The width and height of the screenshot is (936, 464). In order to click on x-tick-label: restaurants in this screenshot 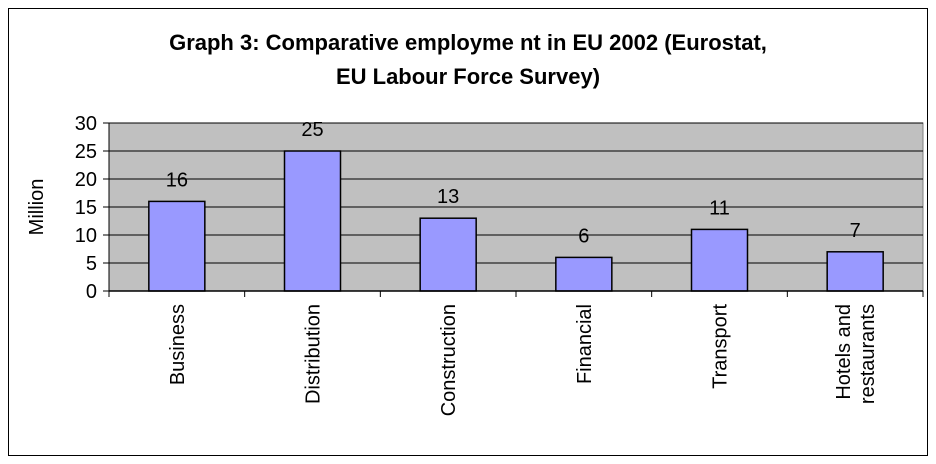, I will do `click(868, 354)`.